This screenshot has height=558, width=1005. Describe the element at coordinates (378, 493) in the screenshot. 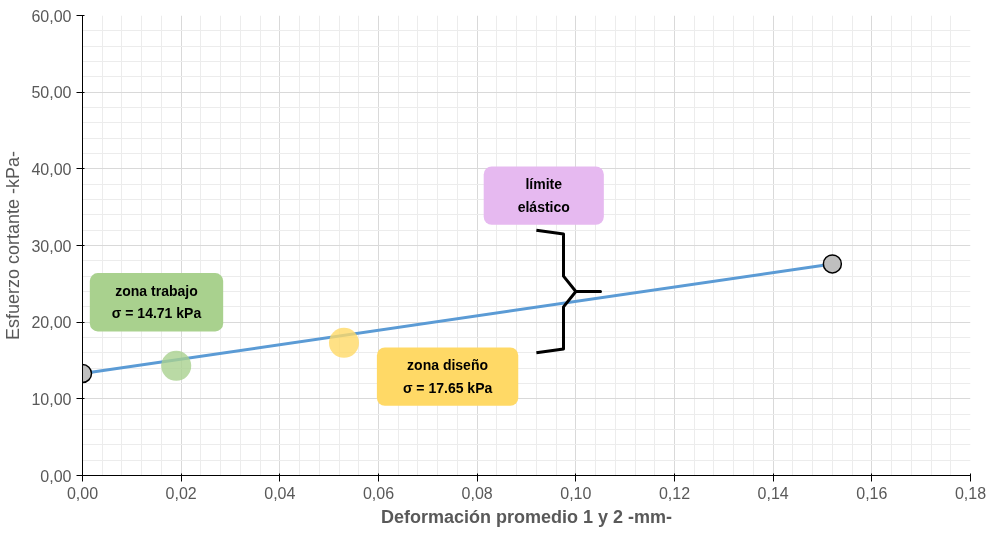

I see `x-tick-label: 0,06` at that location.